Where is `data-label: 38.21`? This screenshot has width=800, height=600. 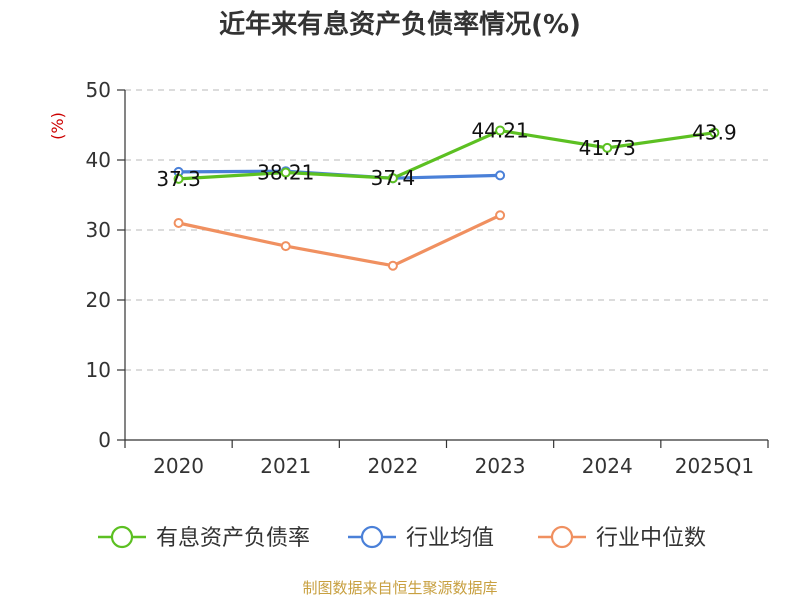
data-label: 38.21 is located at coordinates (285, 173).